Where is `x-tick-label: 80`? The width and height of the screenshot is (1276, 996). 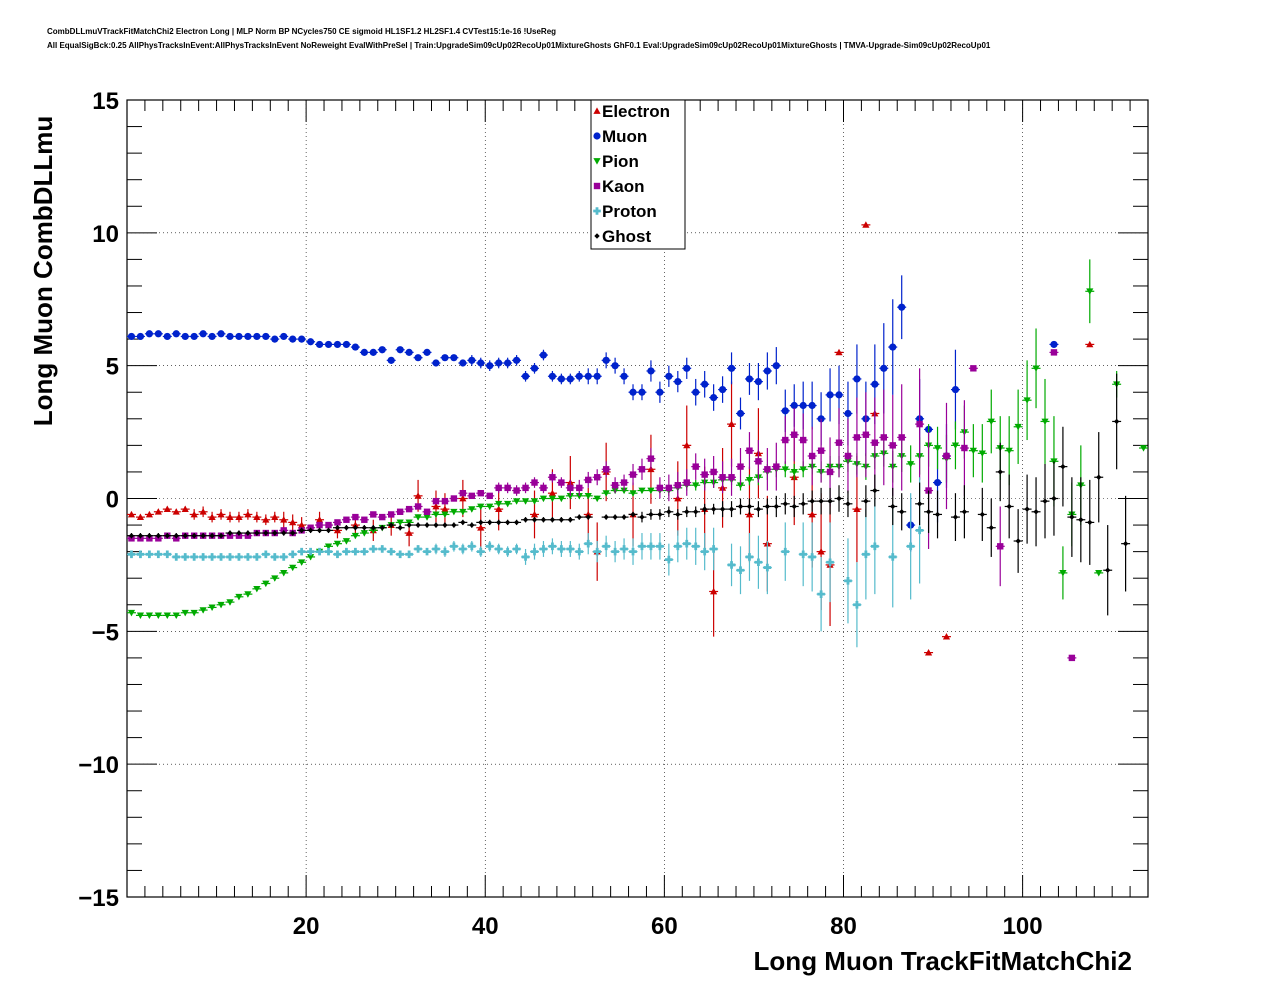
x-tick-label: 80 is located at coordinates (843, 926).